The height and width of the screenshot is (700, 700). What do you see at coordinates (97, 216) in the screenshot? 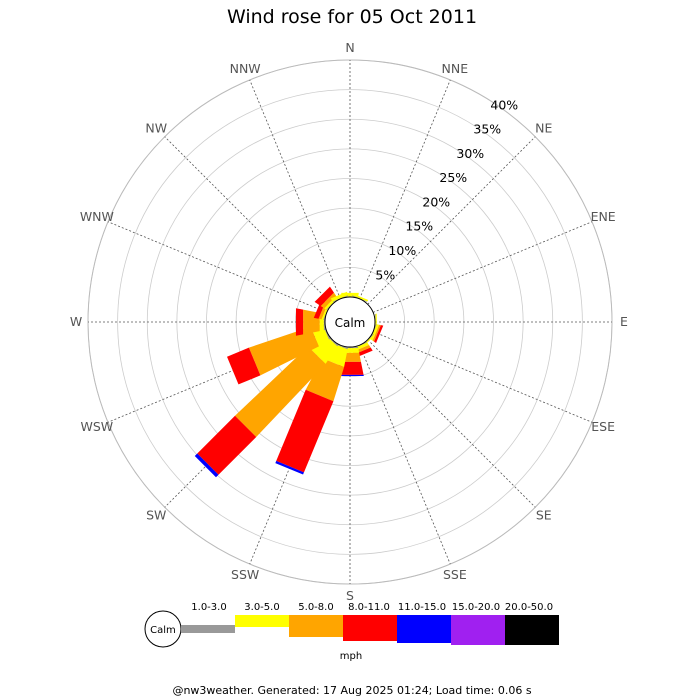
I see `direction-label: WNW` at bounding box center [97, 216].